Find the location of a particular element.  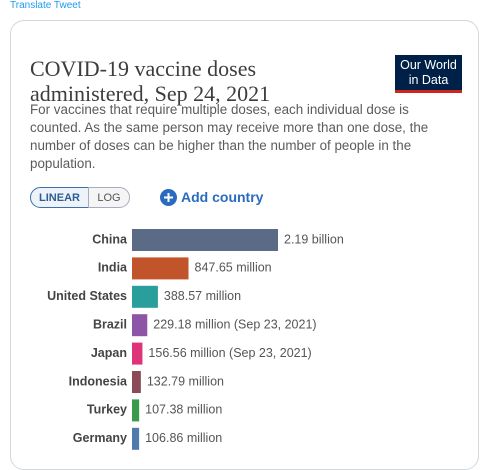

value-label: 156.56 million (Sep 23, 2021) is located at coordinates (229, 353).